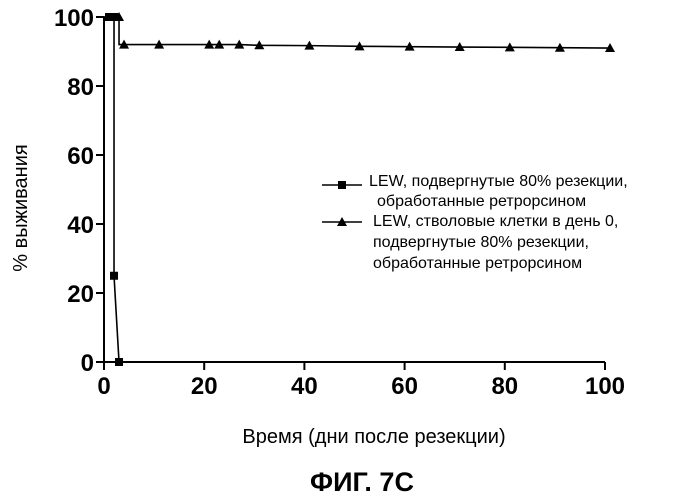  I want to click on y-tick-label: 60, so click(80, 156).